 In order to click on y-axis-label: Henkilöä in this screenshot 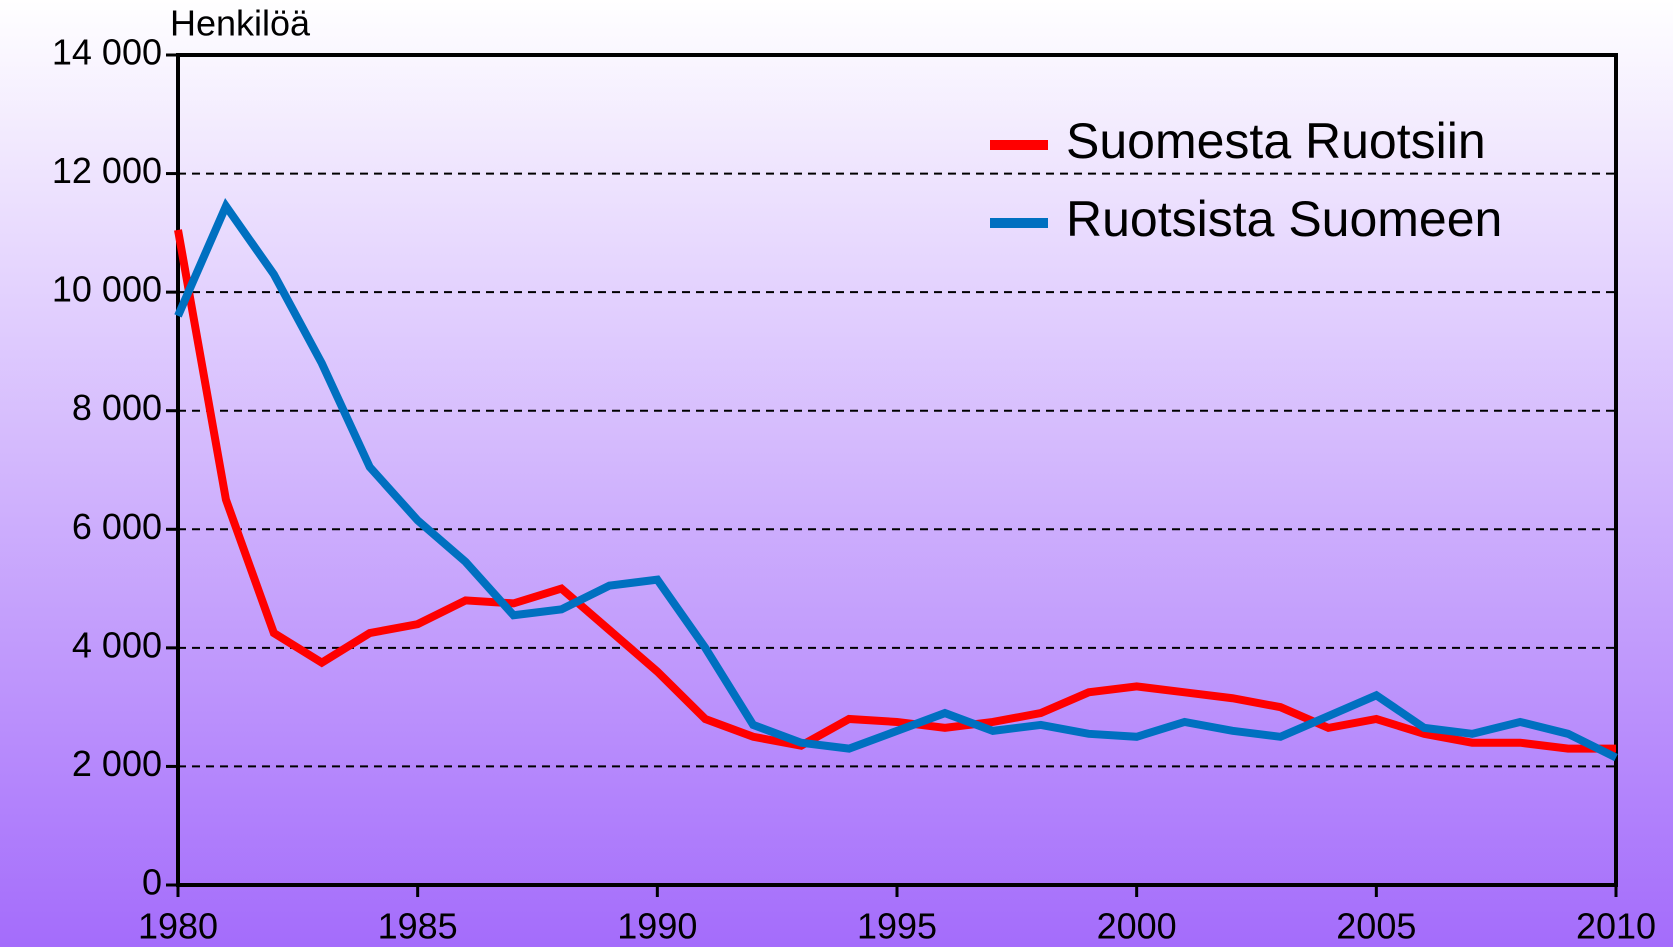, I will do `click(240, 23)`.